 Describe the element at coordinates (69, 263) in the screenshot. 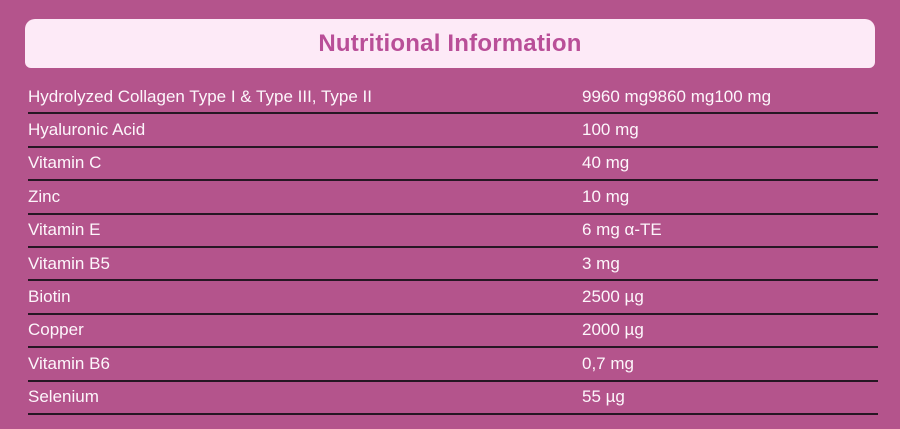

I see `nutrient-name: Vitamin B5` at that location.